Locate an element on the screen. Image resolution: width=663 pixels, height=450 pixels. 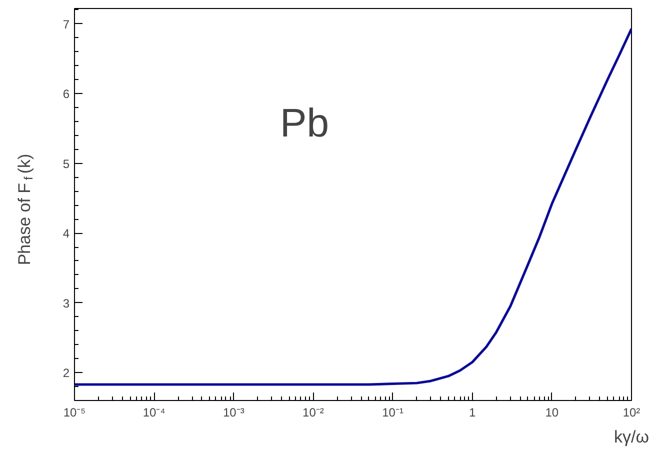
annotation: Pb is located at coordinates (304, 124).